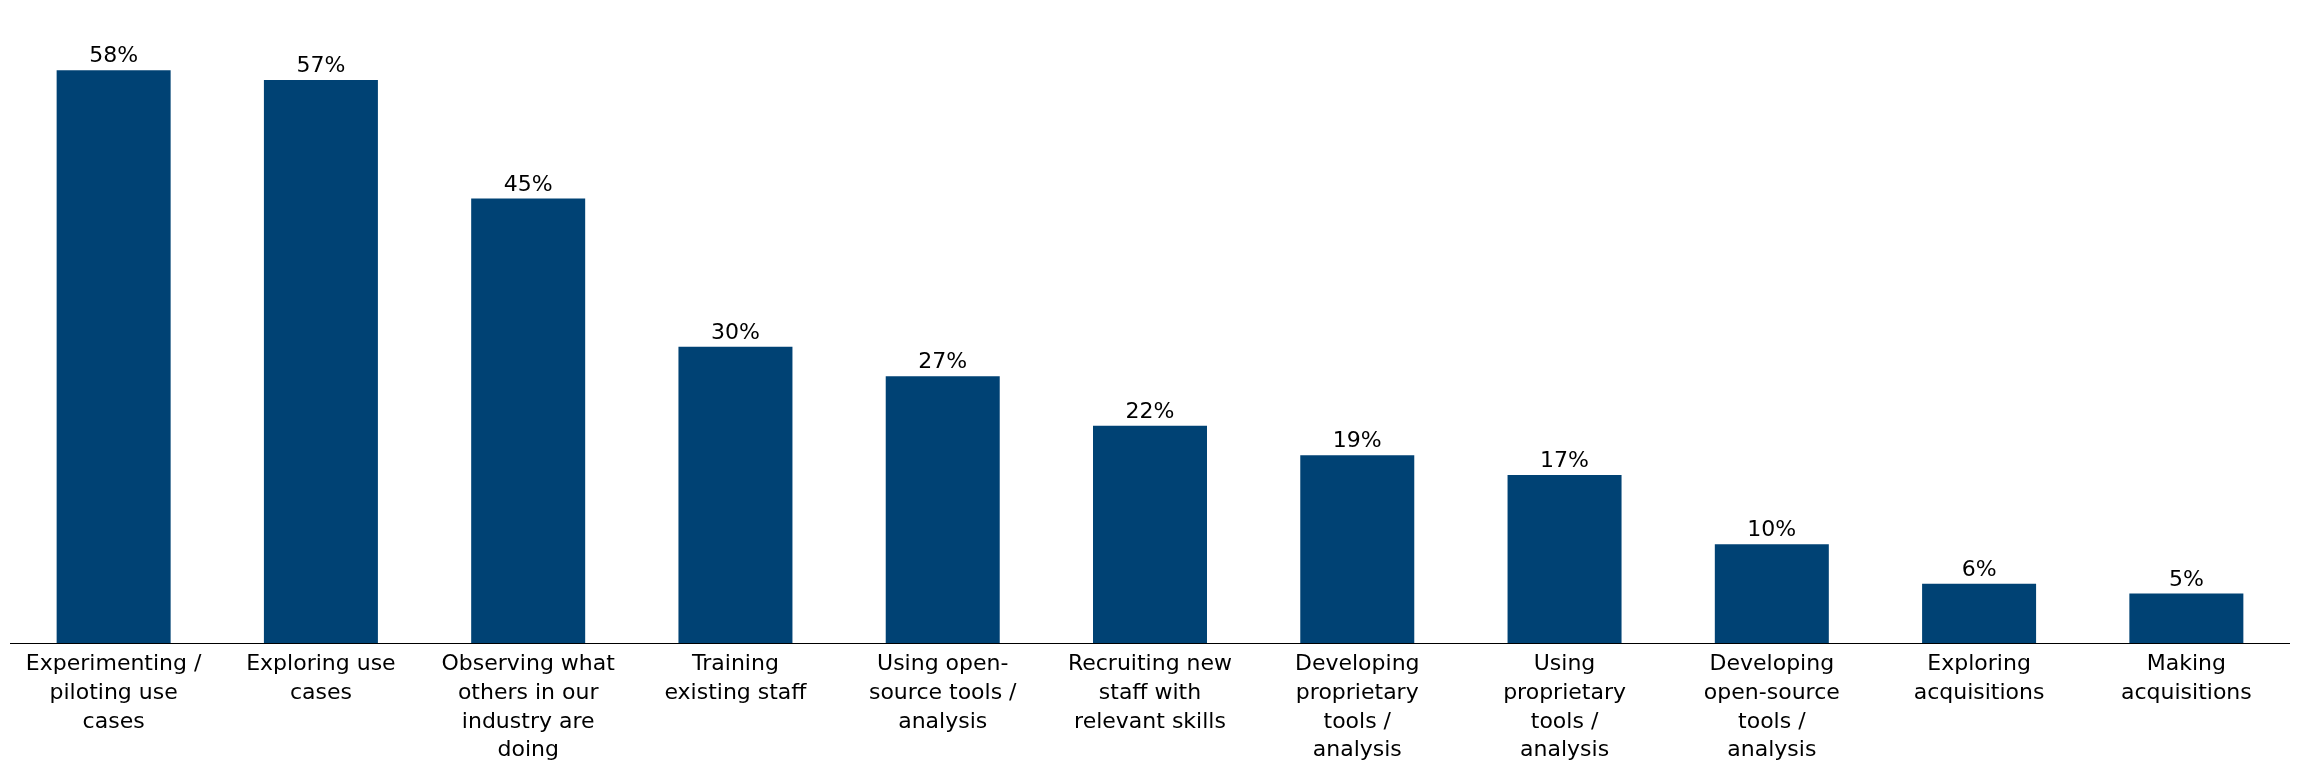  I want to click on data-label: 57%, so click(321, 65).